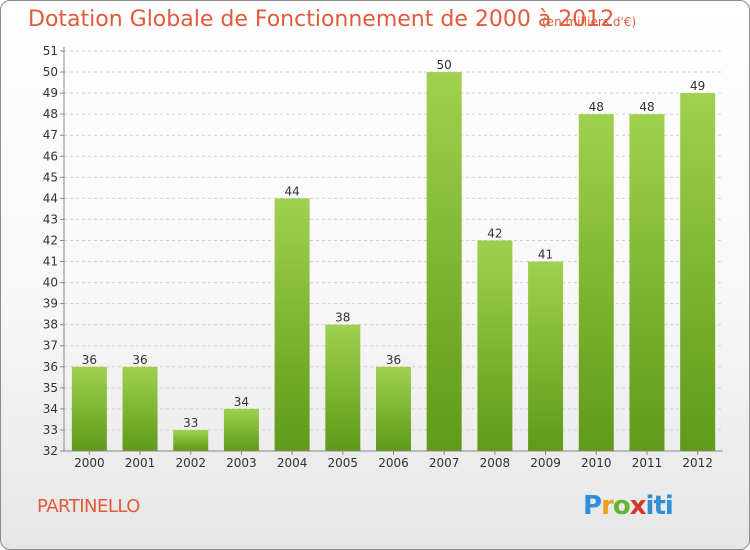 This screenshot has height=550, width=750. I want to click on y-tick-label: 35, so click(50, 388).